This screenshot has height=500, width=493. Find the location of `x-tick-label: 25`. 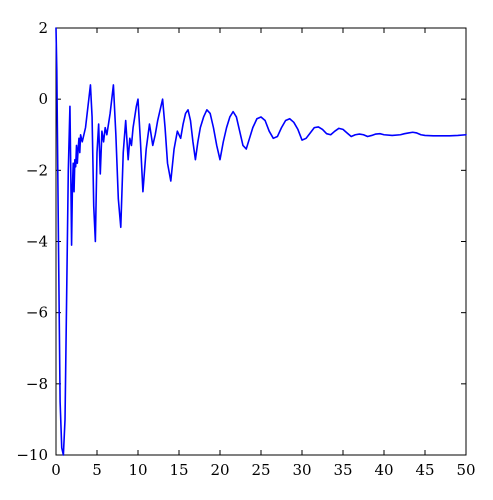

x-tick-label: 25 is located at coordinates (260, 470).